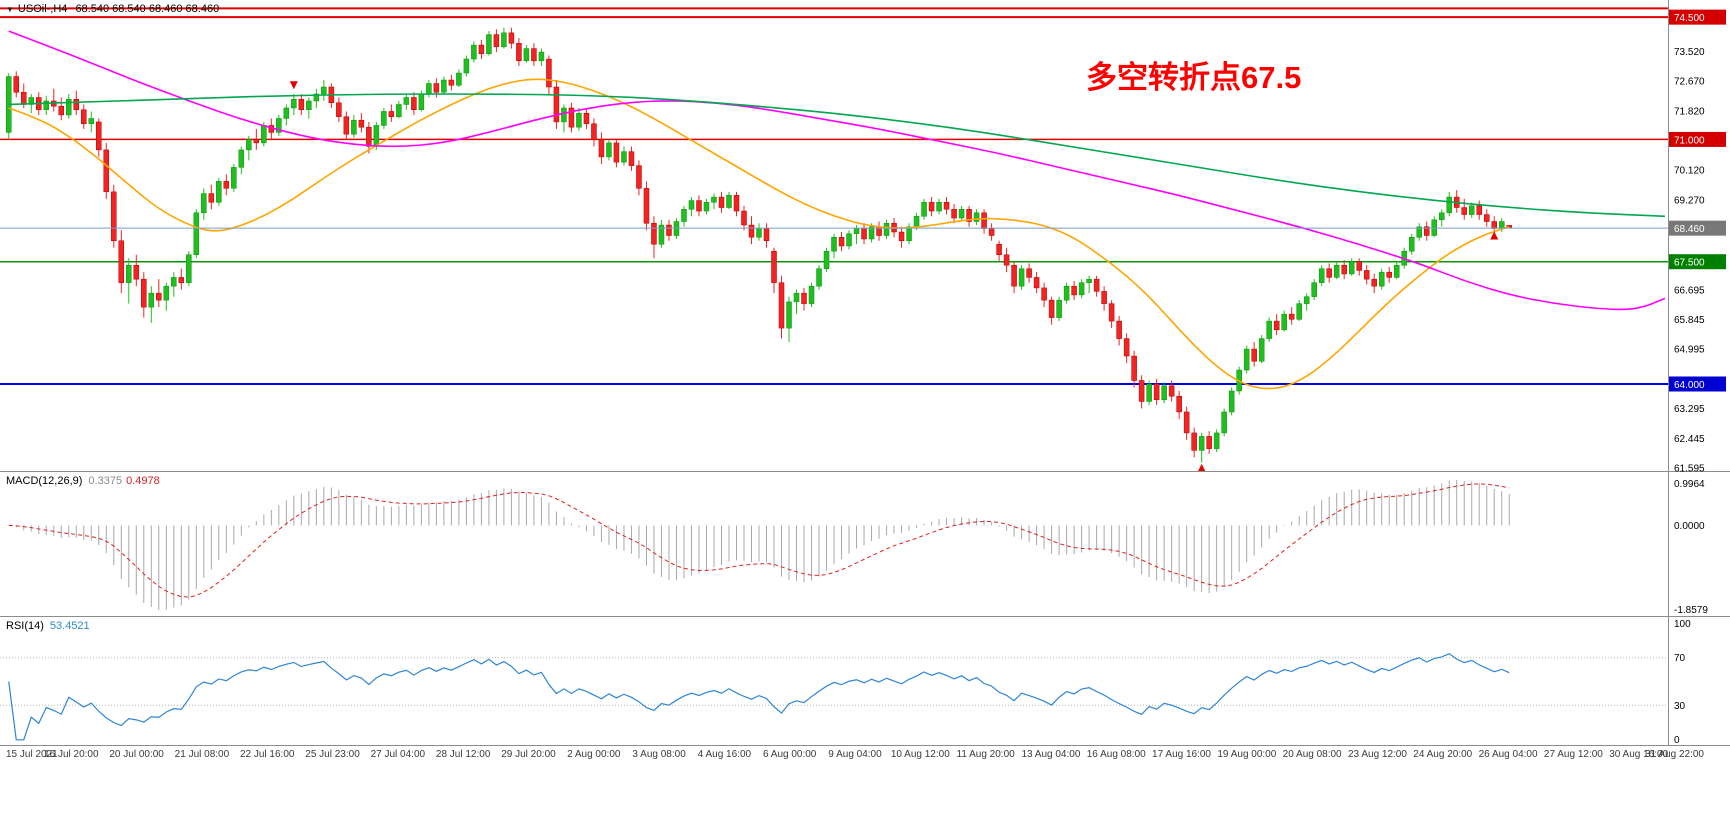 This screenshot has width=1730, height=837. What do you see at coordinates (1181, 754) in the screenshot?
I see `svg-text: 17 Aug 16:00` at bounding box center [1181, 754].